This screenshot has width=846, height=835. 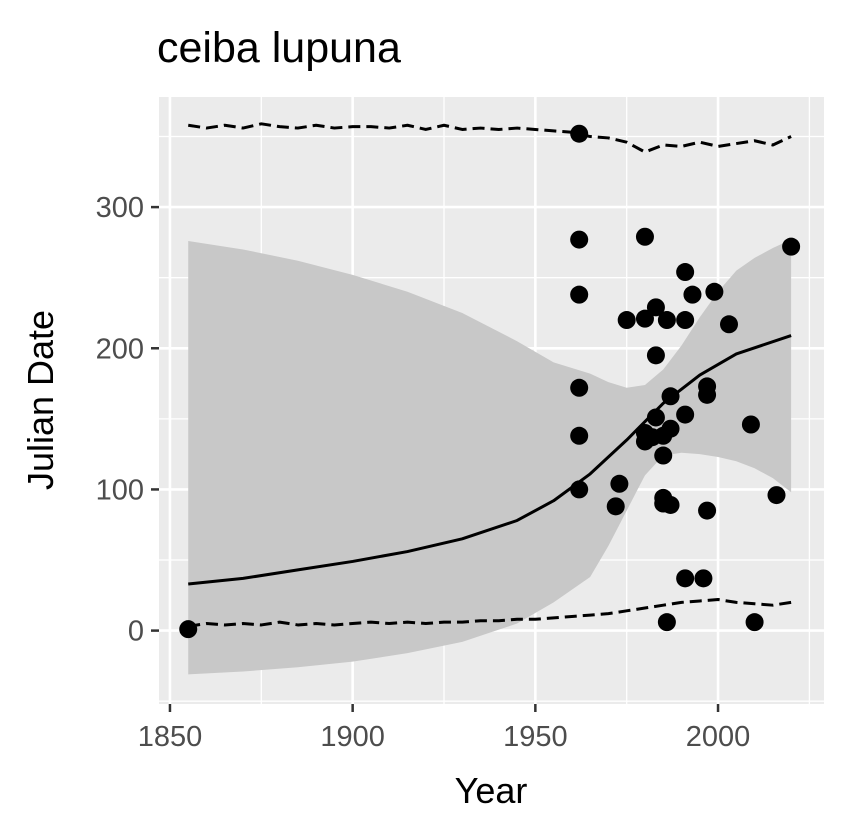 I want to click on y-tick-label: 200, so click(x=120, y=349).